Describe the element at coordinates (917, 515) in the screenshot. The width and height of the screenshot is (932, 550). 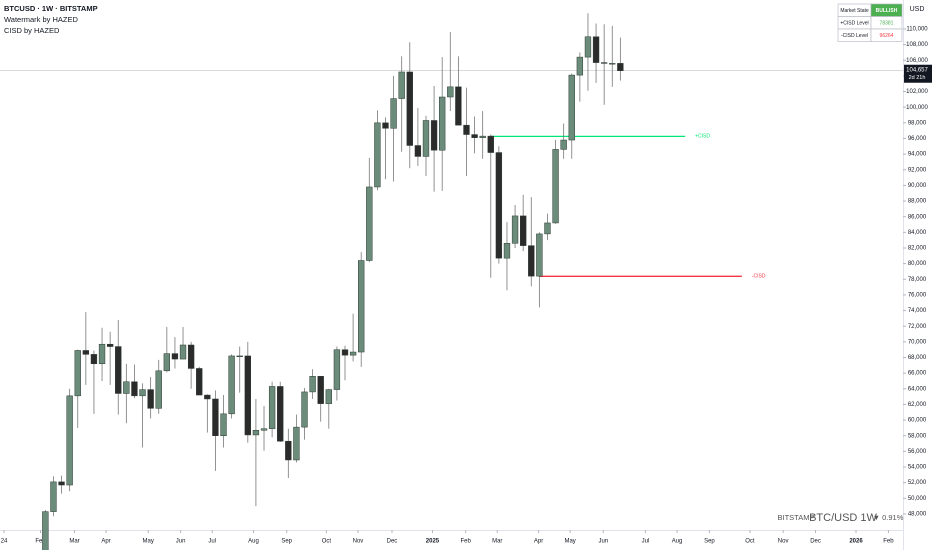
I see `y-tick-label: 48,000` at that location.